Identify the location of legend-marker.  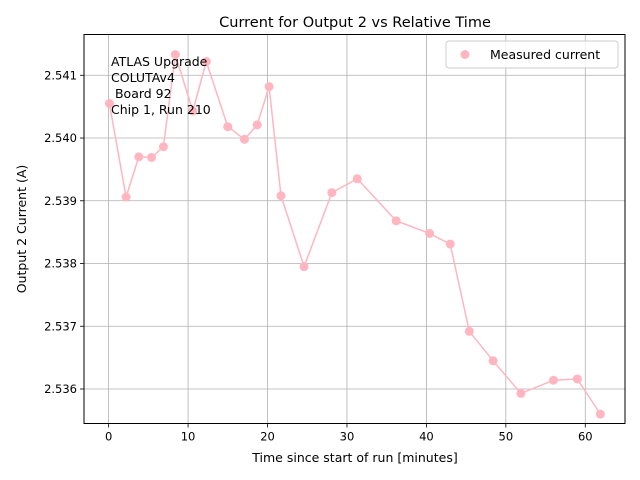
(465, 54).